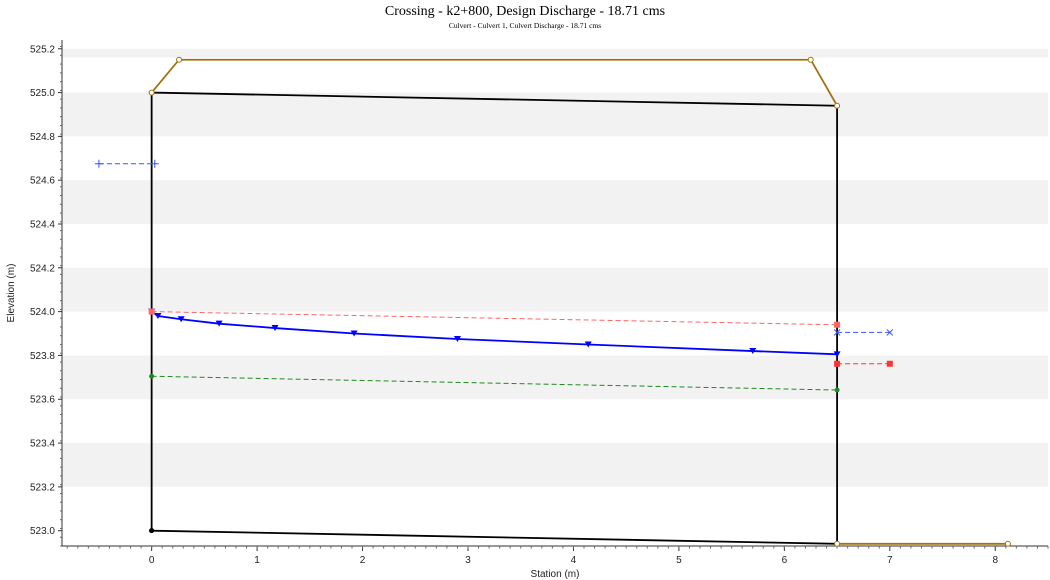  Describe the element at coordinates (42, 225) in the screenshot. I see `y-tick-label: 524.4` at that location.